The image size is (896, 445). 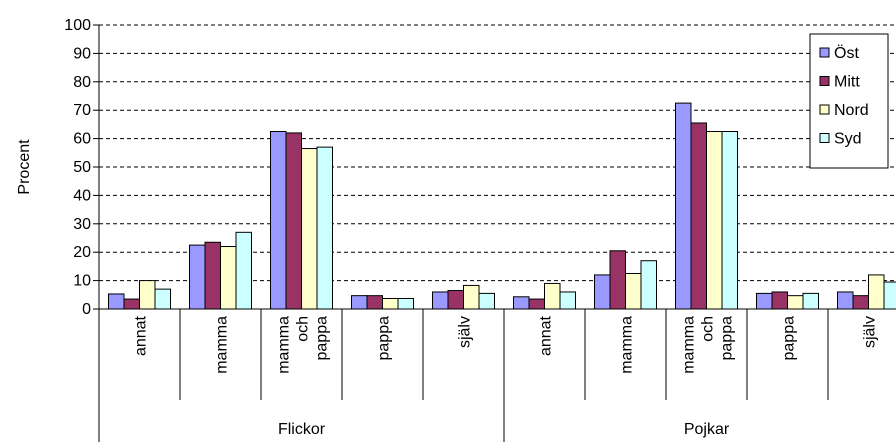 I want to click on y-tick-label: 90, so click(x=82, y=53).